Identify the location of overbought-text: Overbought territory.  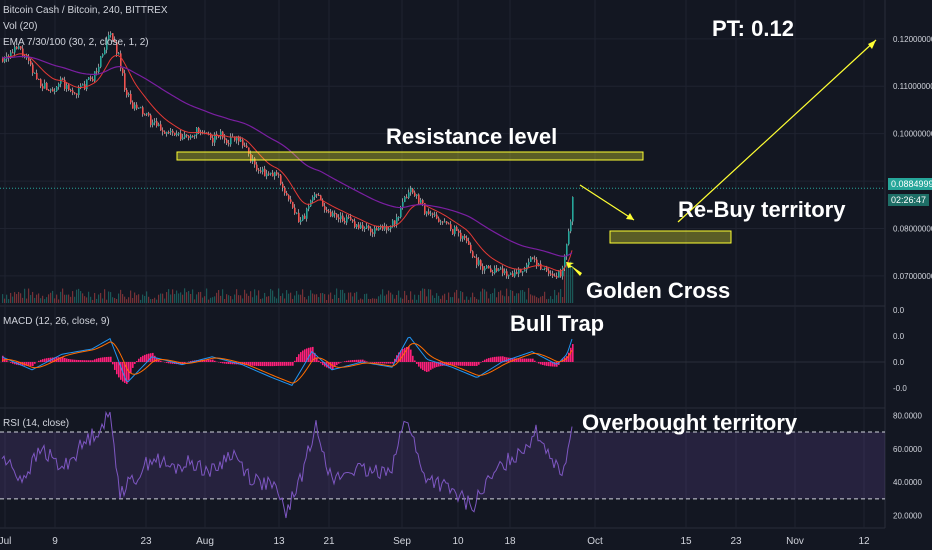
(690, 422).